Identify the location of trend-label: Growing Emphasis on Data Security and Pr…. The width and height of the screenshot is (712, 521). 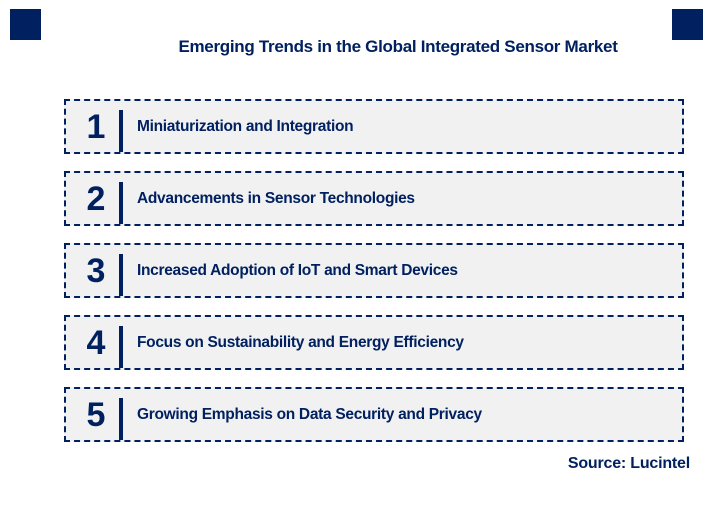
(309, 414).